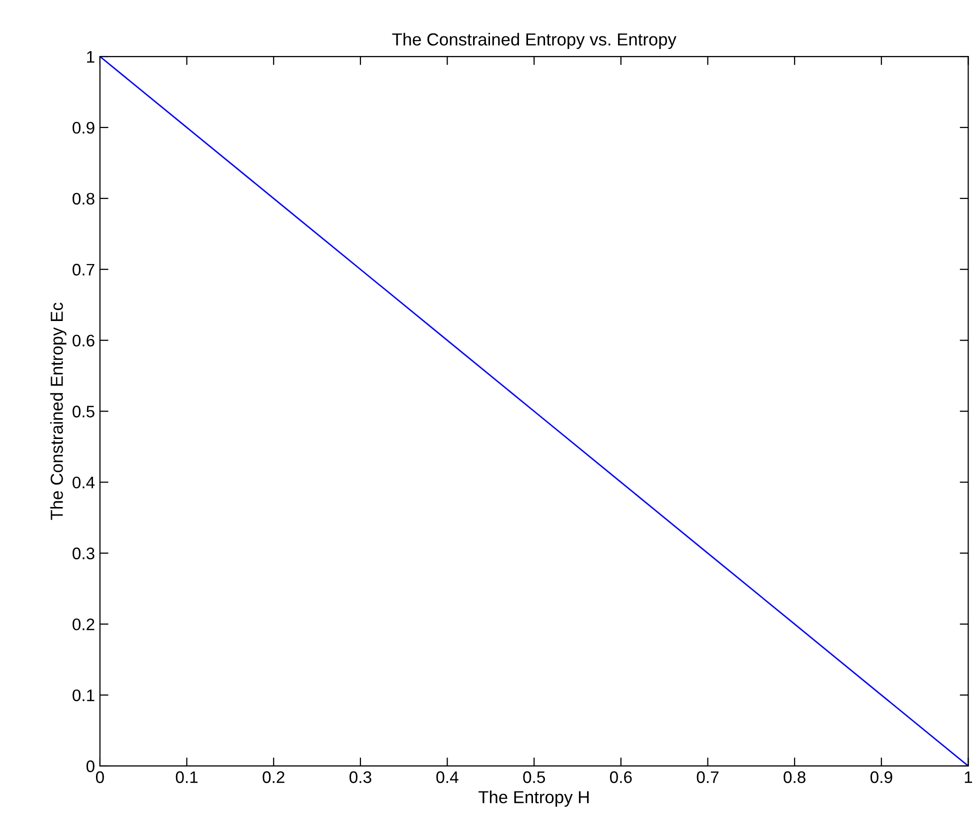  I want to click on x-tick-label: 0, so click(100, 777).